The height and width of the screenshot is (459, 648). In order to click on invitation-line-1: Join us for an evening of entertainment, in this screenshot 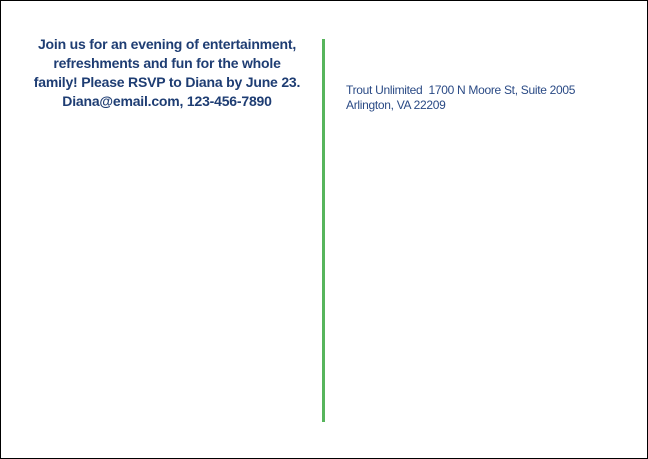, I will do `click(167, 44)`.